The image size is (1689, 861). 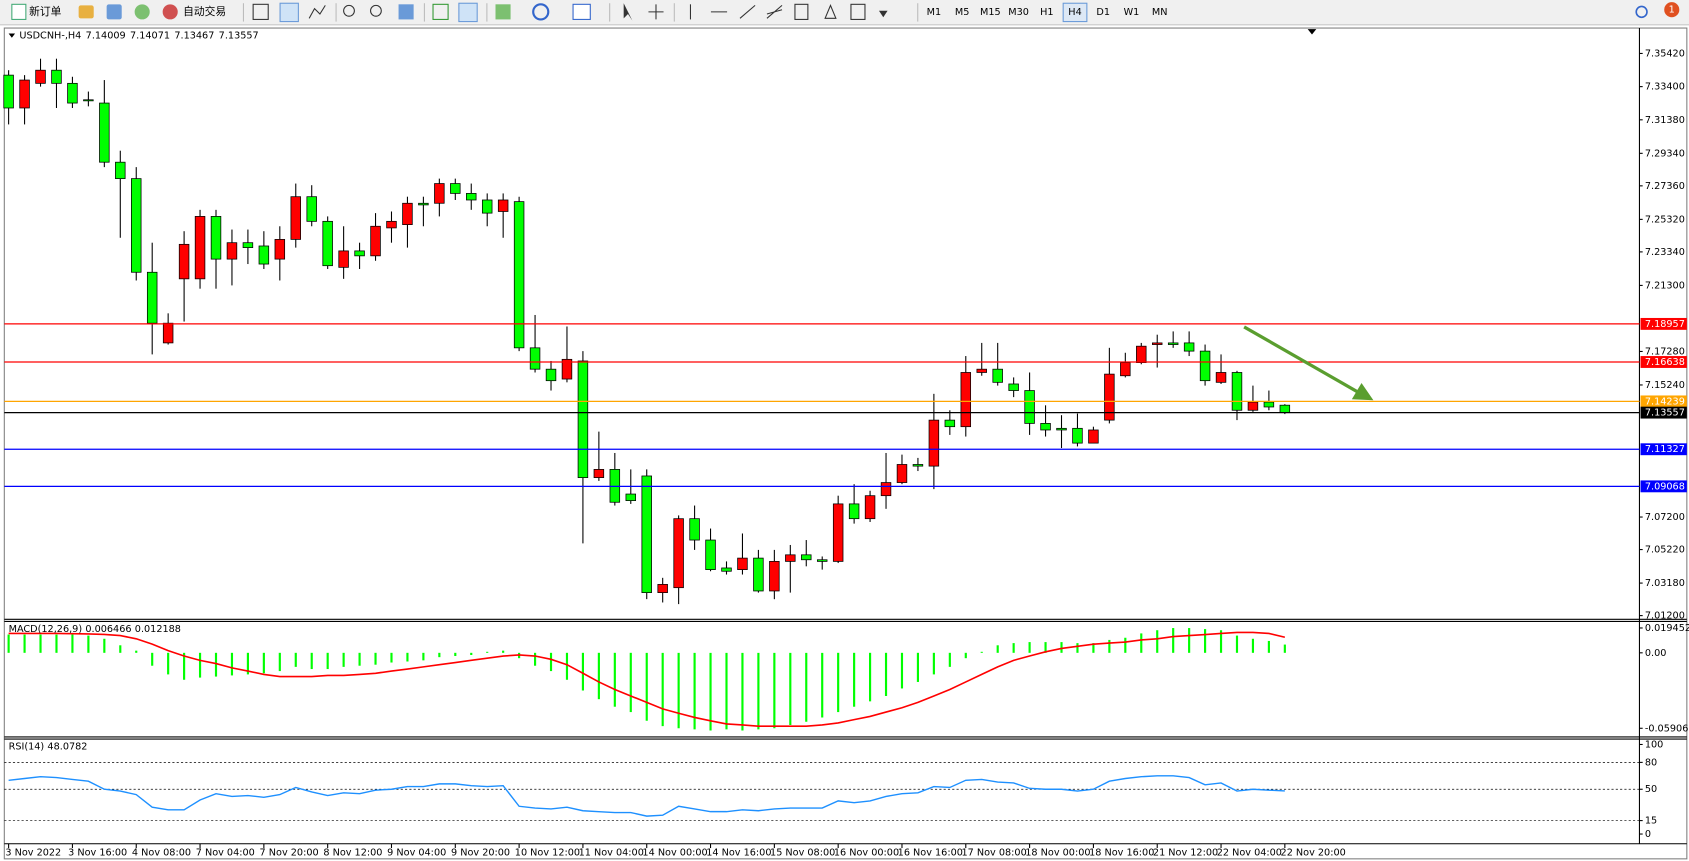 I want to click on periods-button, so click(x=541, y=12).